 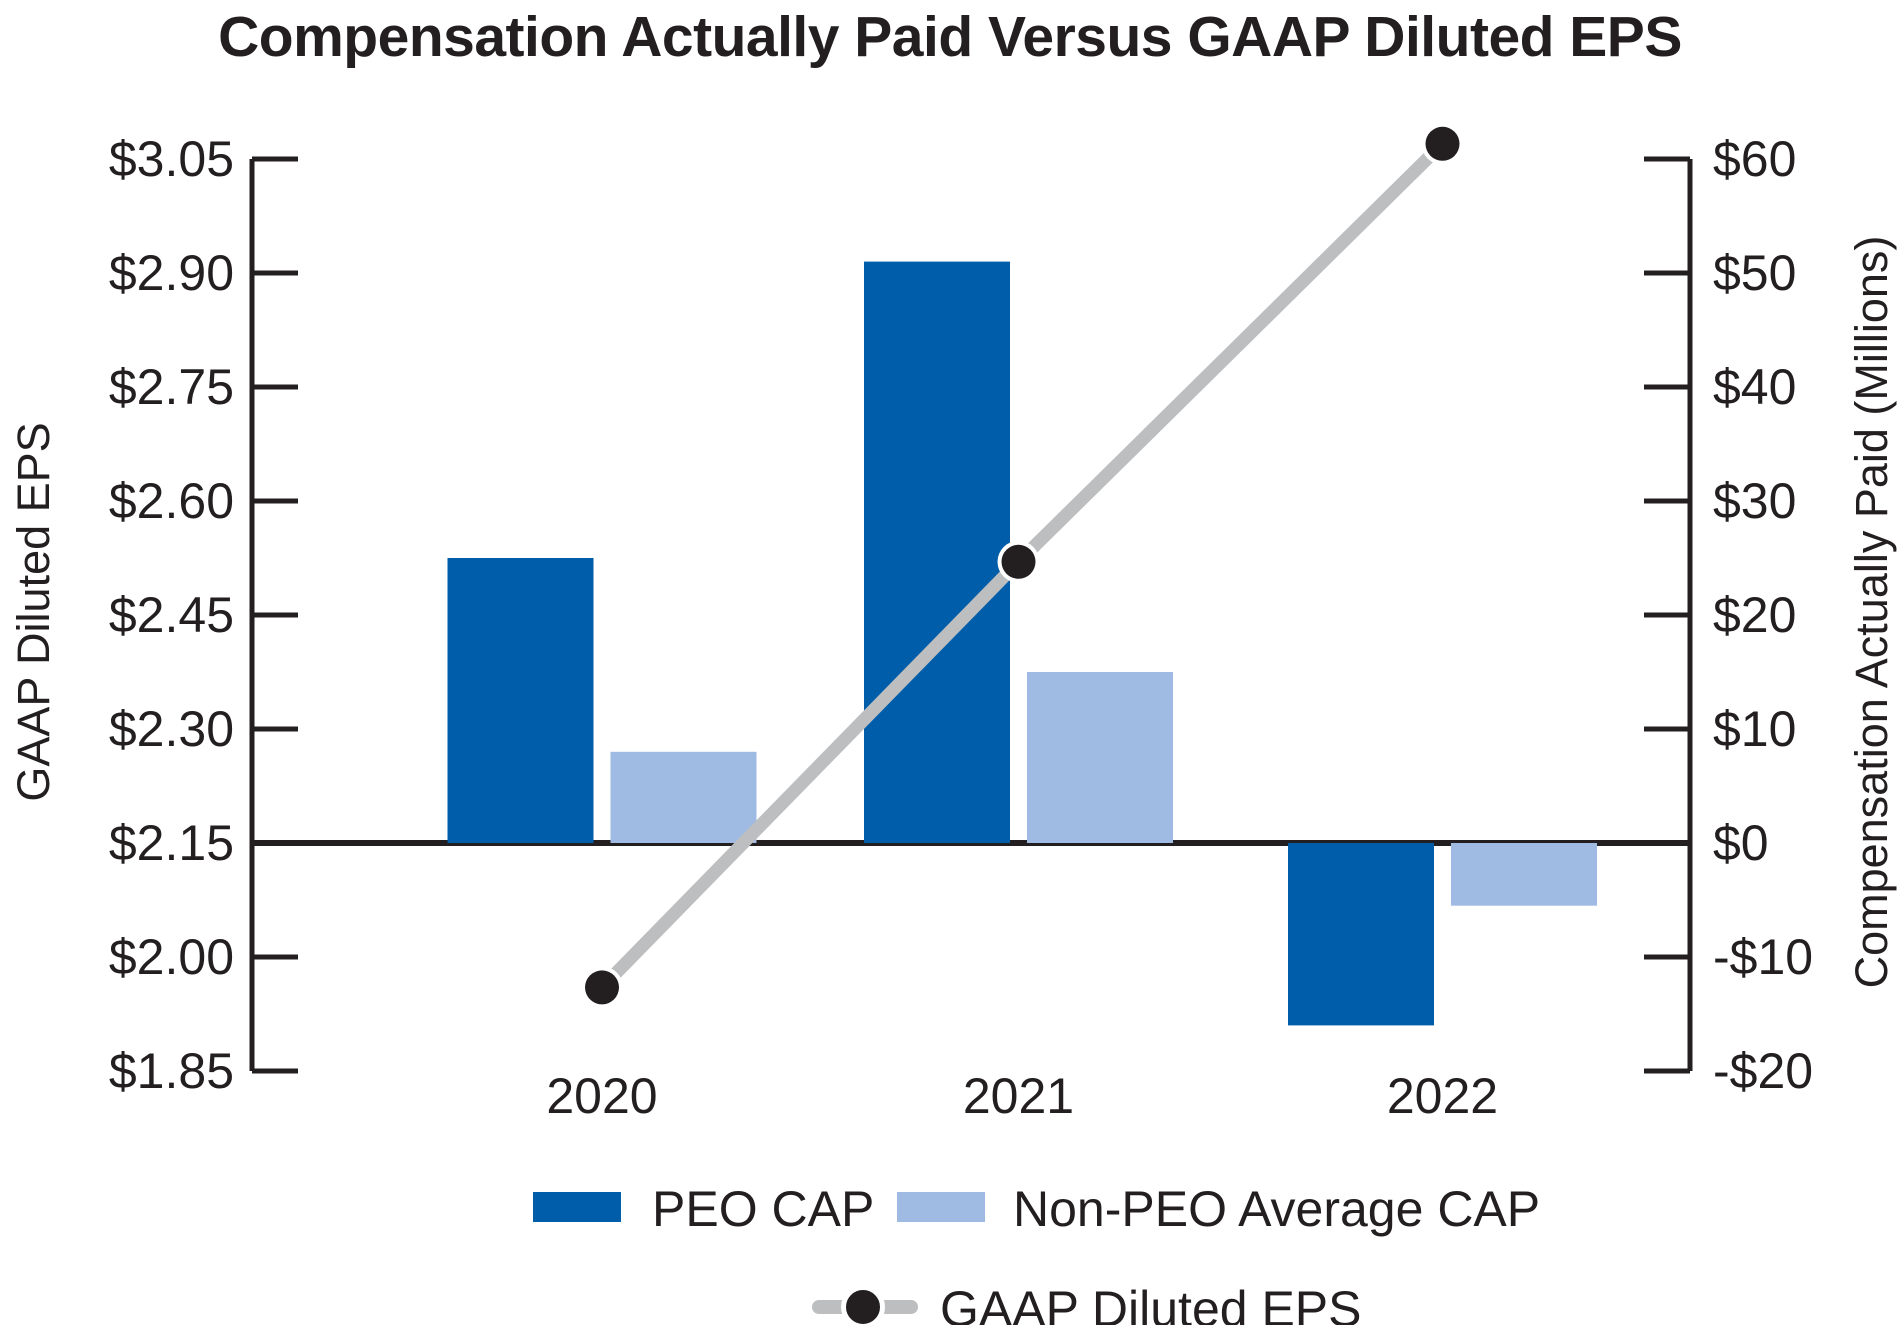 I want to click on left-axis-tick-label: $2.30, so click(x=171, y=729).